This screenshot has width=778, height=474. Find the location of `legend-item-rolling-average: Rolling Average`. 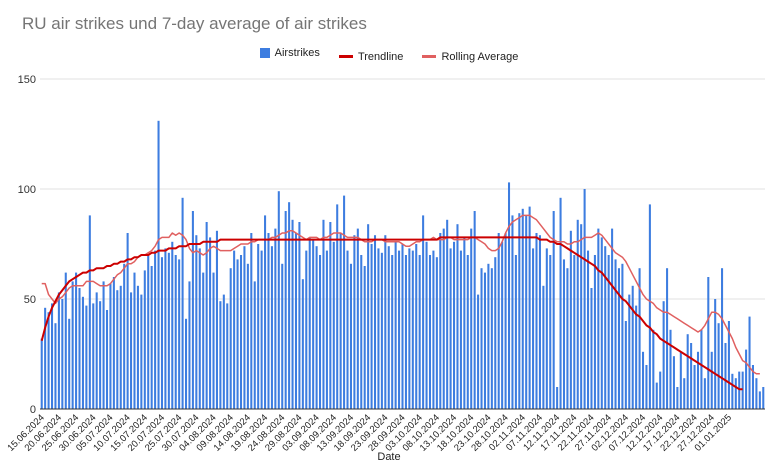

legend-item-rolling-average: Rolling Average is located at coordinates (470, 57).